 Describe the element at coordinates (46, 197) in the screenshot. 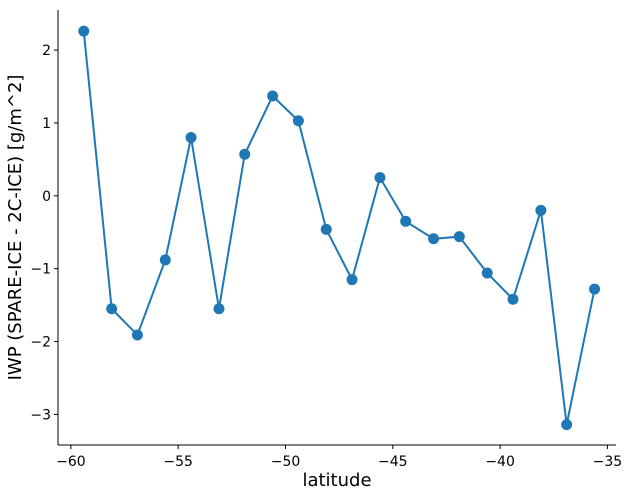

I see `y-tick-label: 0` at that location.